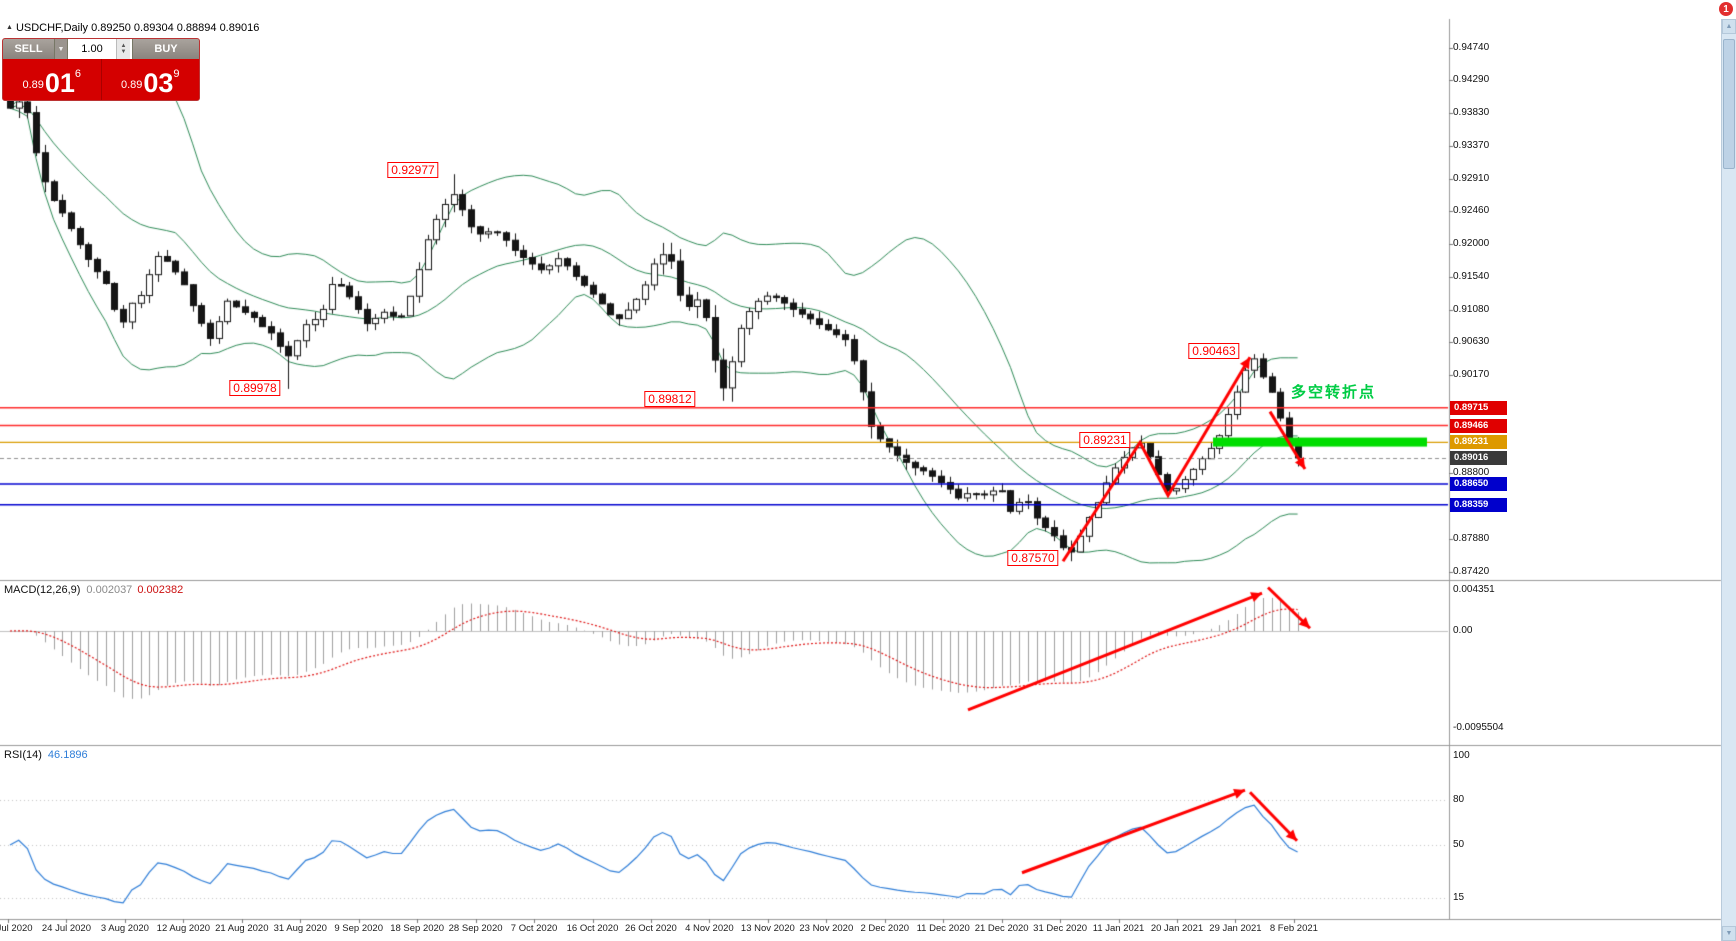 This screenshot has height=941, width=1736. I want to click on macd-value-signal: 0.002382, so click(160, 590).